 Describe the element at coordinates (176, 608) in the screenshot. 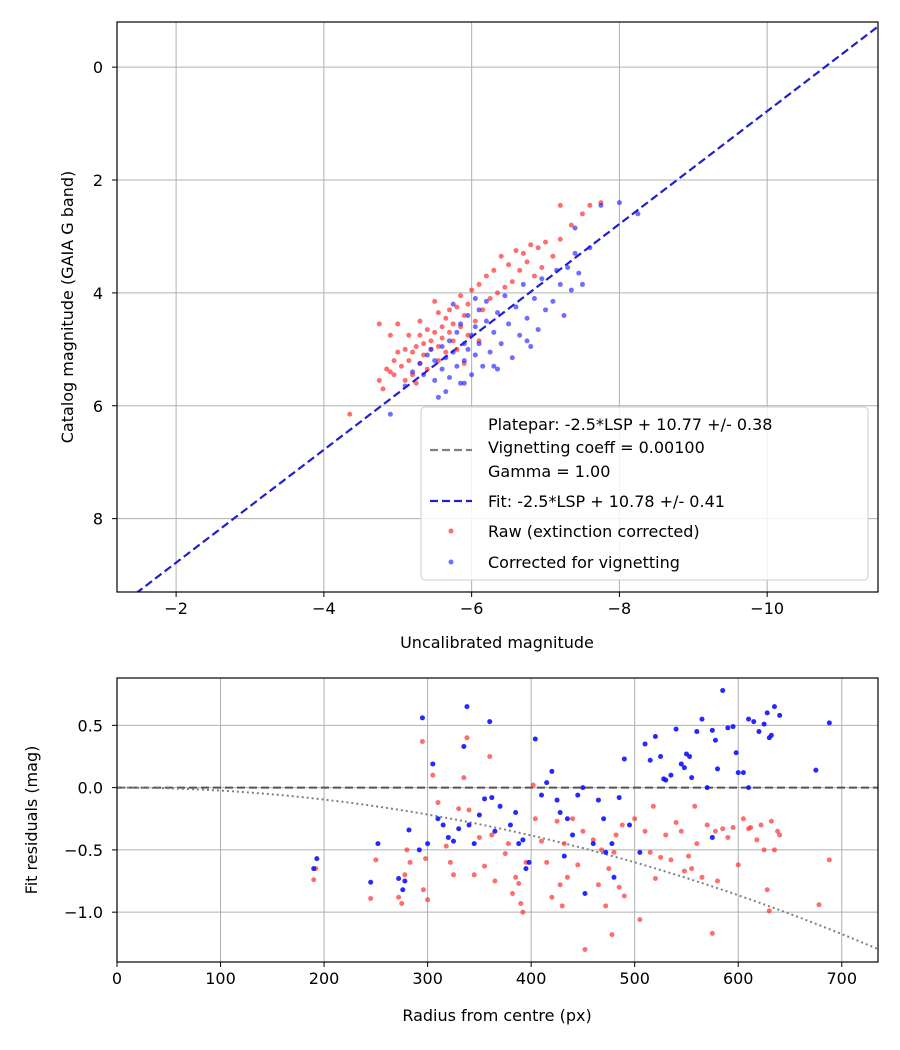

I see `top-x-tick-label: −2` at that location.